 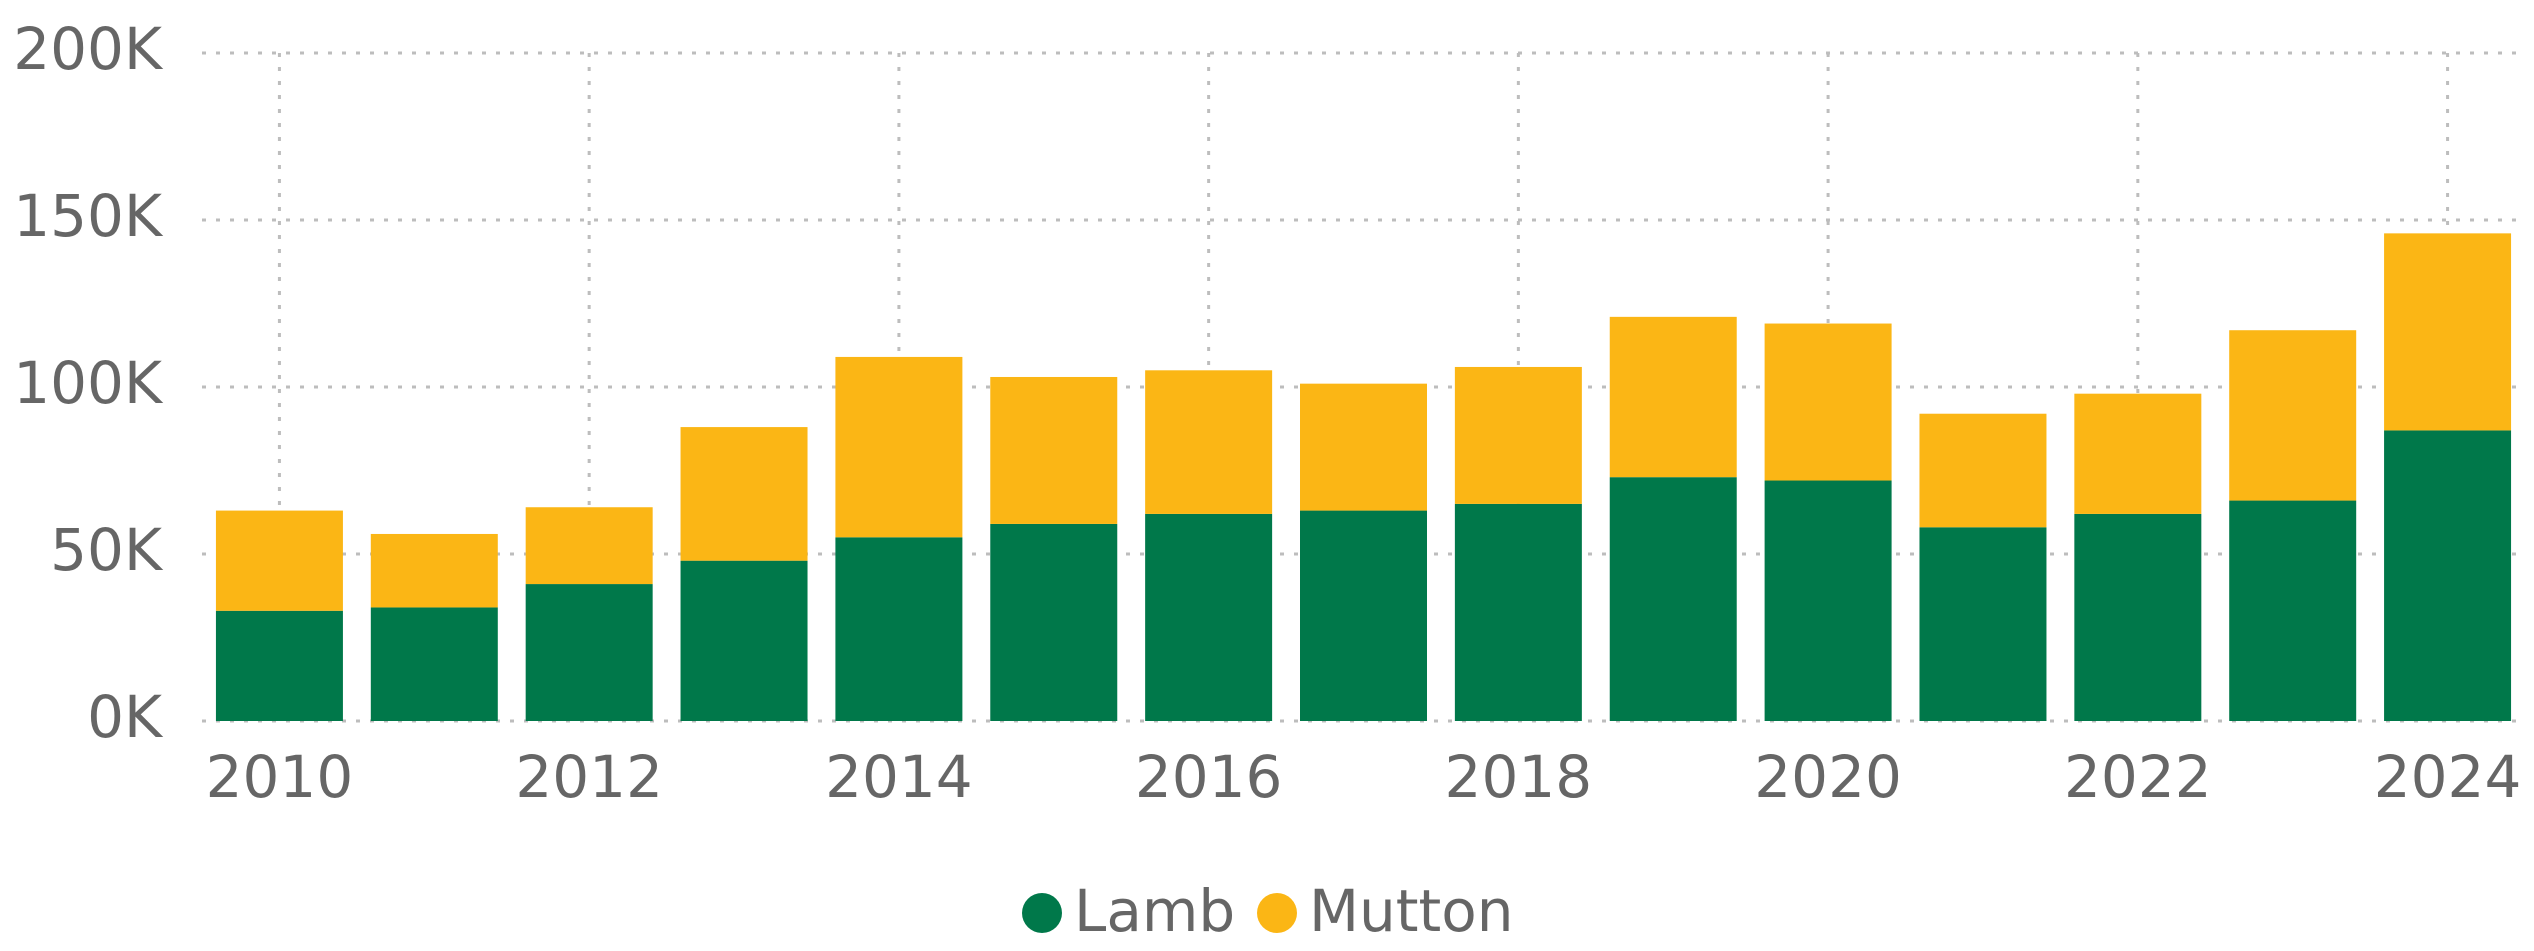 What do you see at coordinates (1519, 777) in the screenshot?
I see `x-tick-label: 2018` at bounding box center [1519, 777].